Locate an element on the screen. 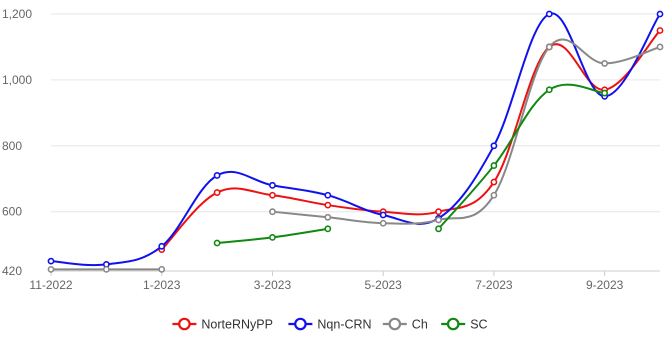  legend-label: NorteRNyPP is located at coordinates (237, 325).